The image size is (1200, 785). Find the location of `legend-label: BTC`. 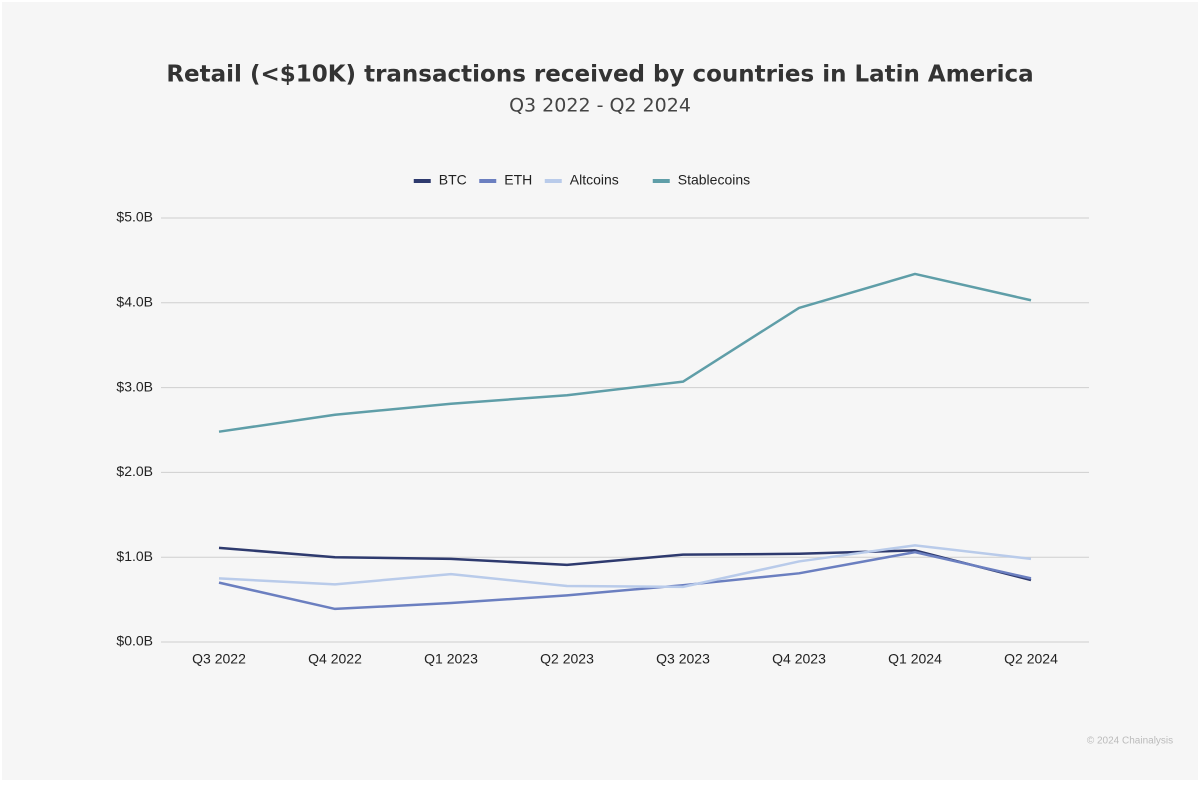

legend-label: BTC is located at coordinates (453, 180).